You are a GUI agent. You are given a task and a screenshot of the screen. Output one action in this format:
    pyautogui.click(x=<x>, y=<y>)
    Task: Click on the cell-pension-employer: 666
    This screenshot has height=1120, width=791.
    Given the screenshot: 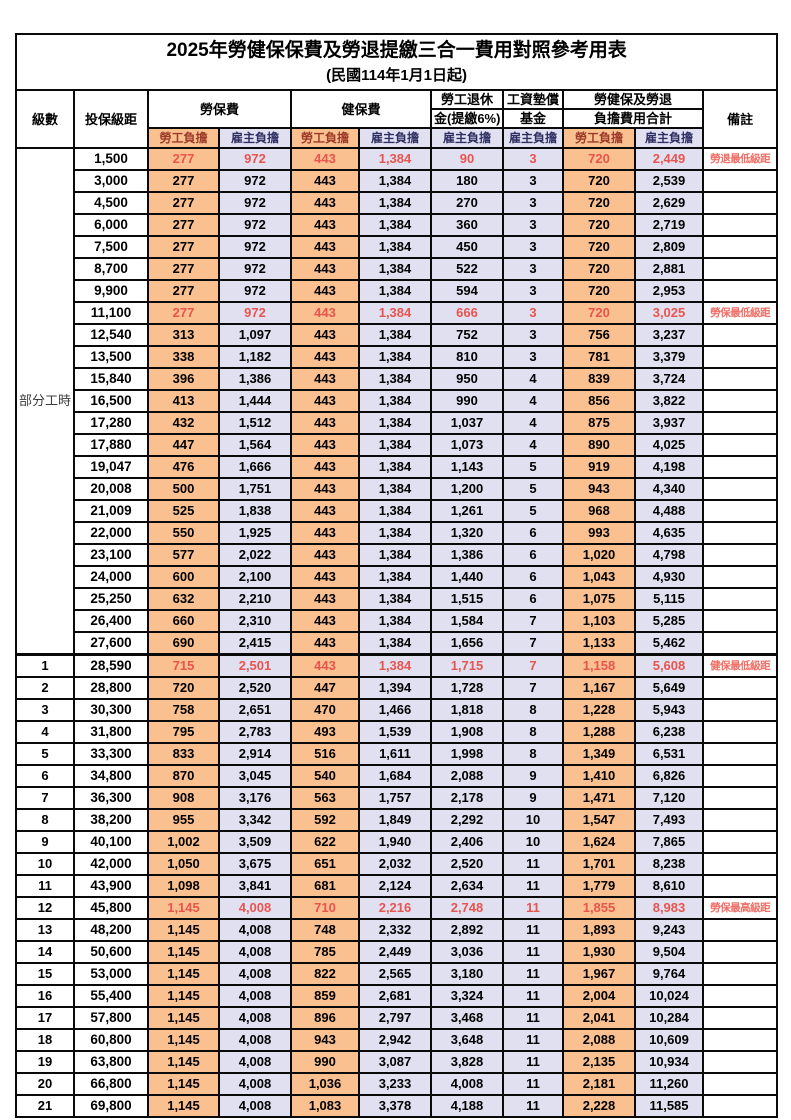 What is the action you would take?
    pyautogui.click(x=467, y=313)
    